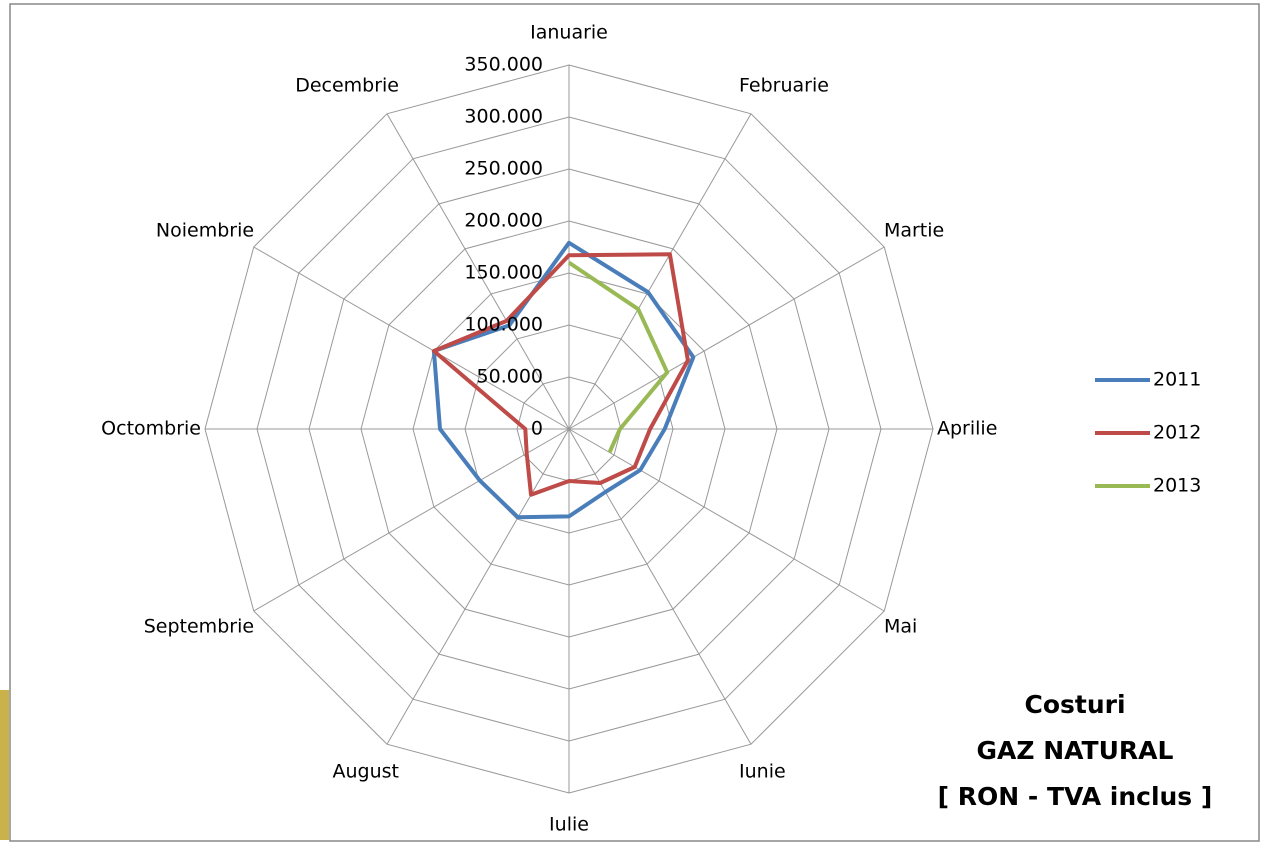 This screenshot has width=1261, height=843. What do you see at coordinates (900, 627) in the screenshot?
I see `category-label: Mai` at bounding box center [900, 627].